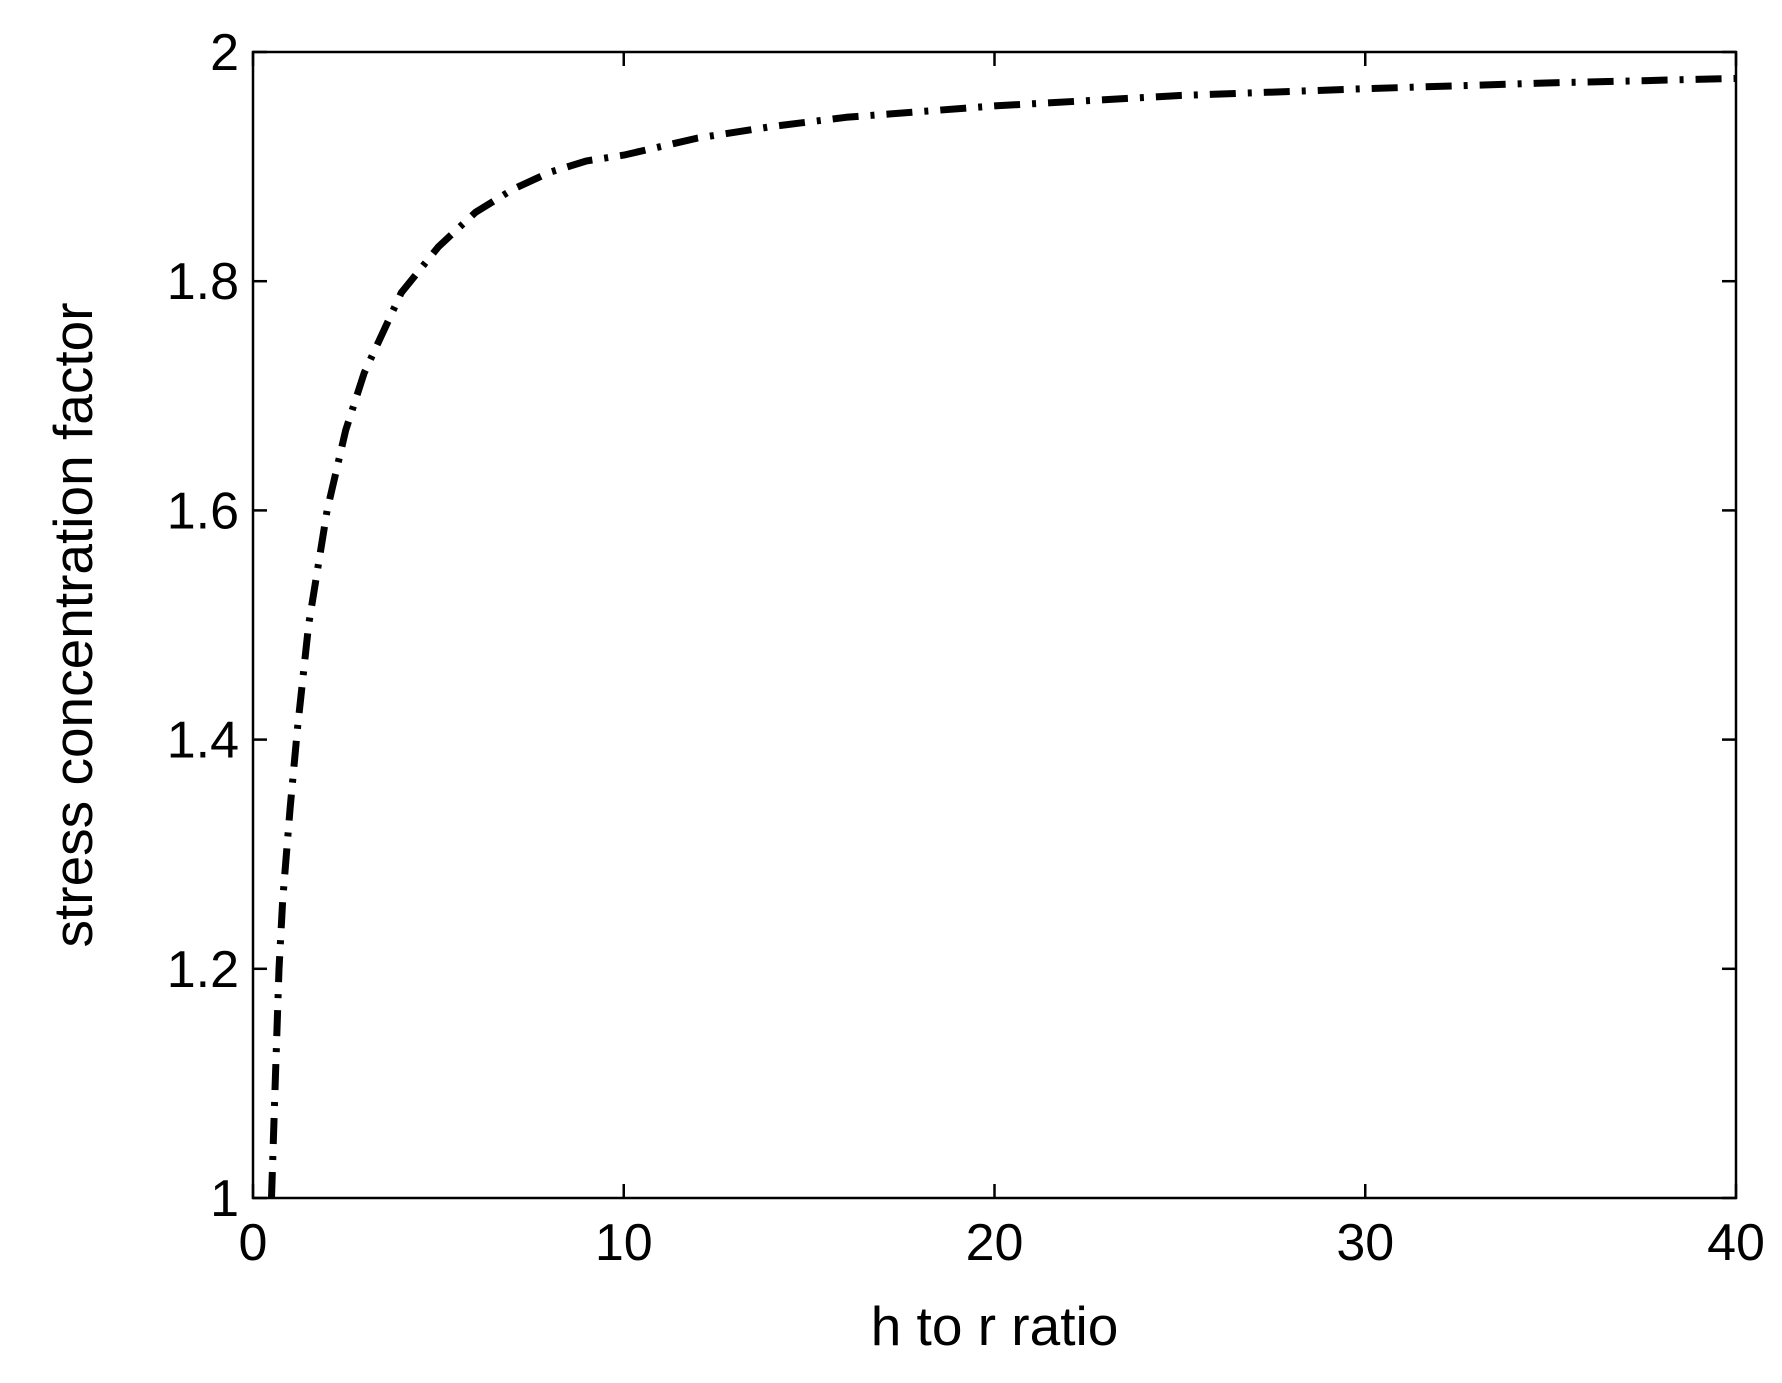 Image resolution: width=1782 pixels, height=1383 pixels. What do you see at coordinates (203, 282) in the screenshot?
I see `y-tick-label: 1.8` at bounding box center [203, 282].